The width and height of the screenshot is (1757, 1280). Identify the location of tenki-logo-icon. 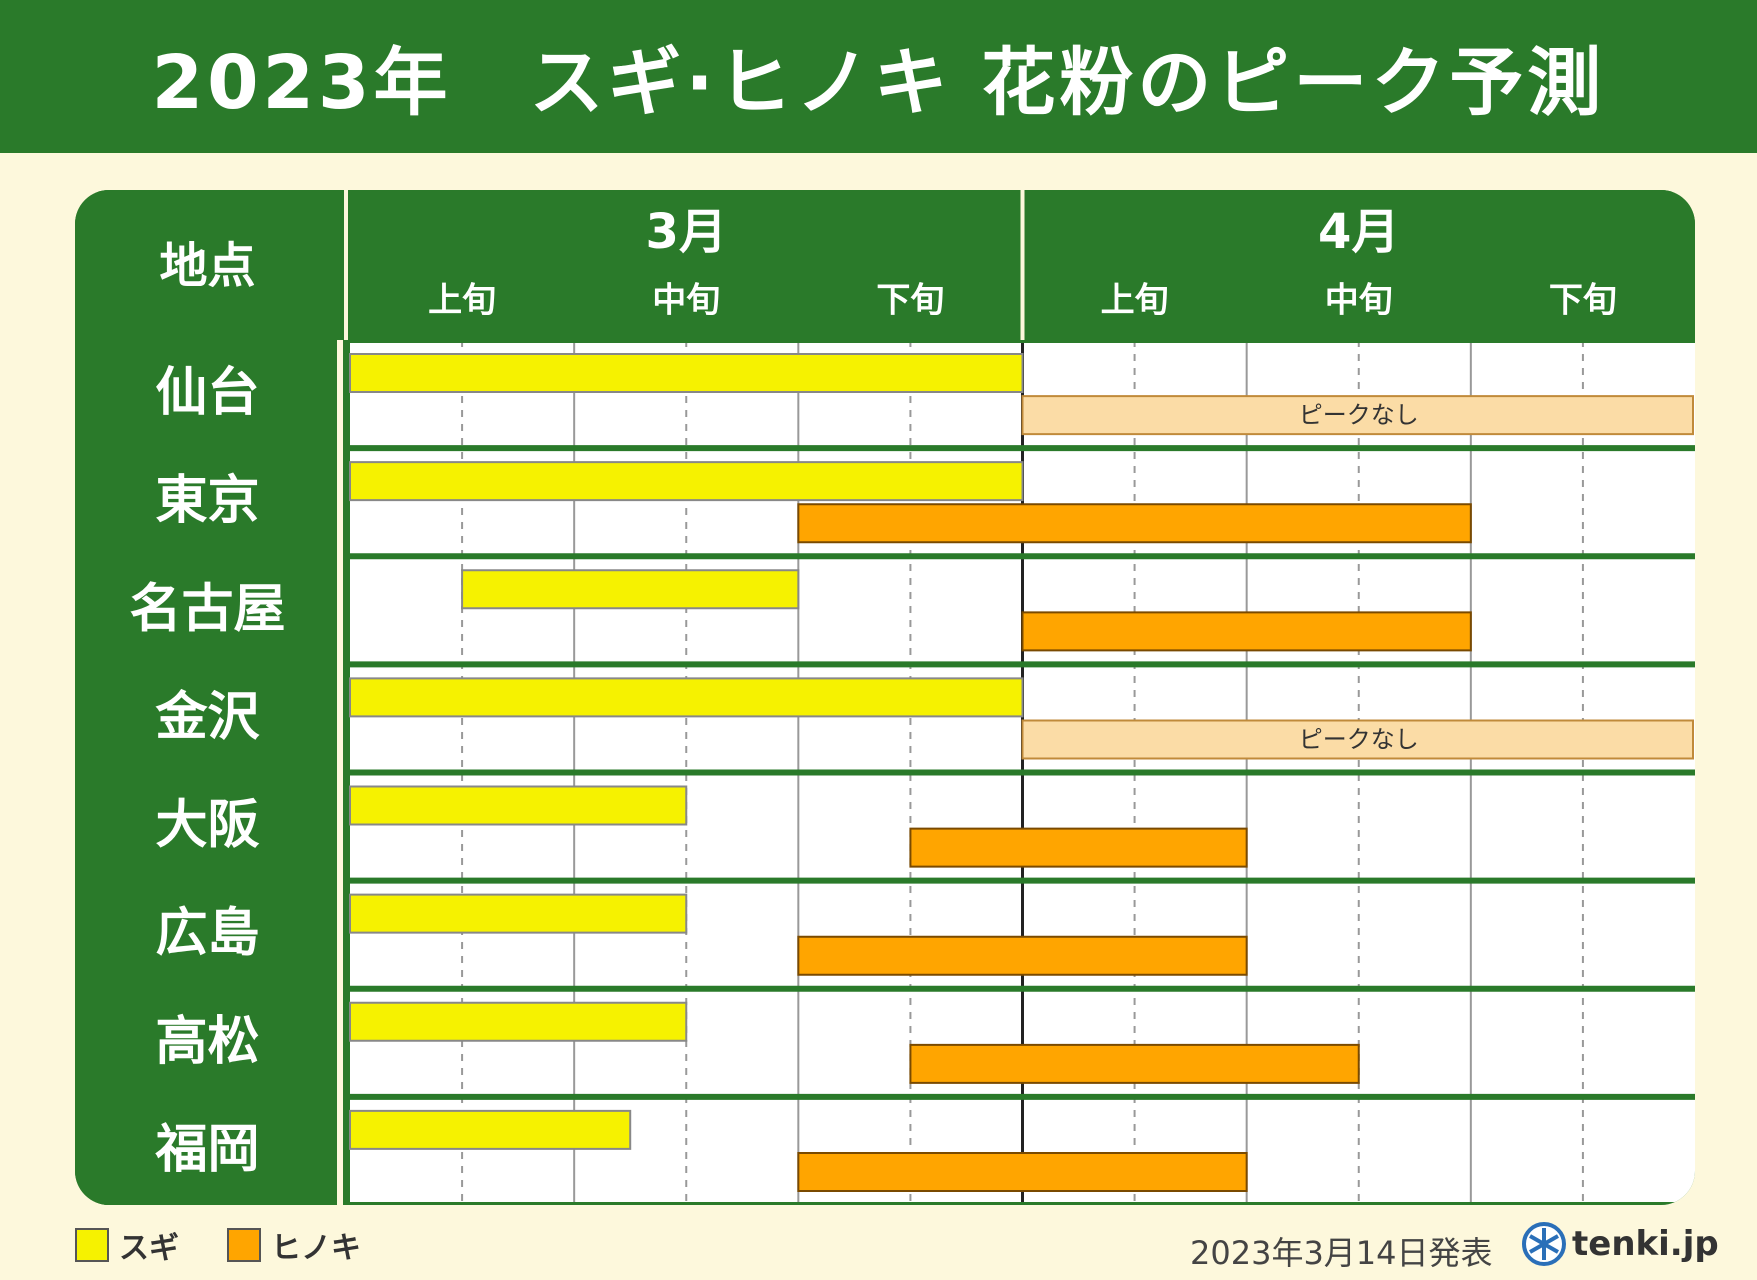
(1544, 1244).